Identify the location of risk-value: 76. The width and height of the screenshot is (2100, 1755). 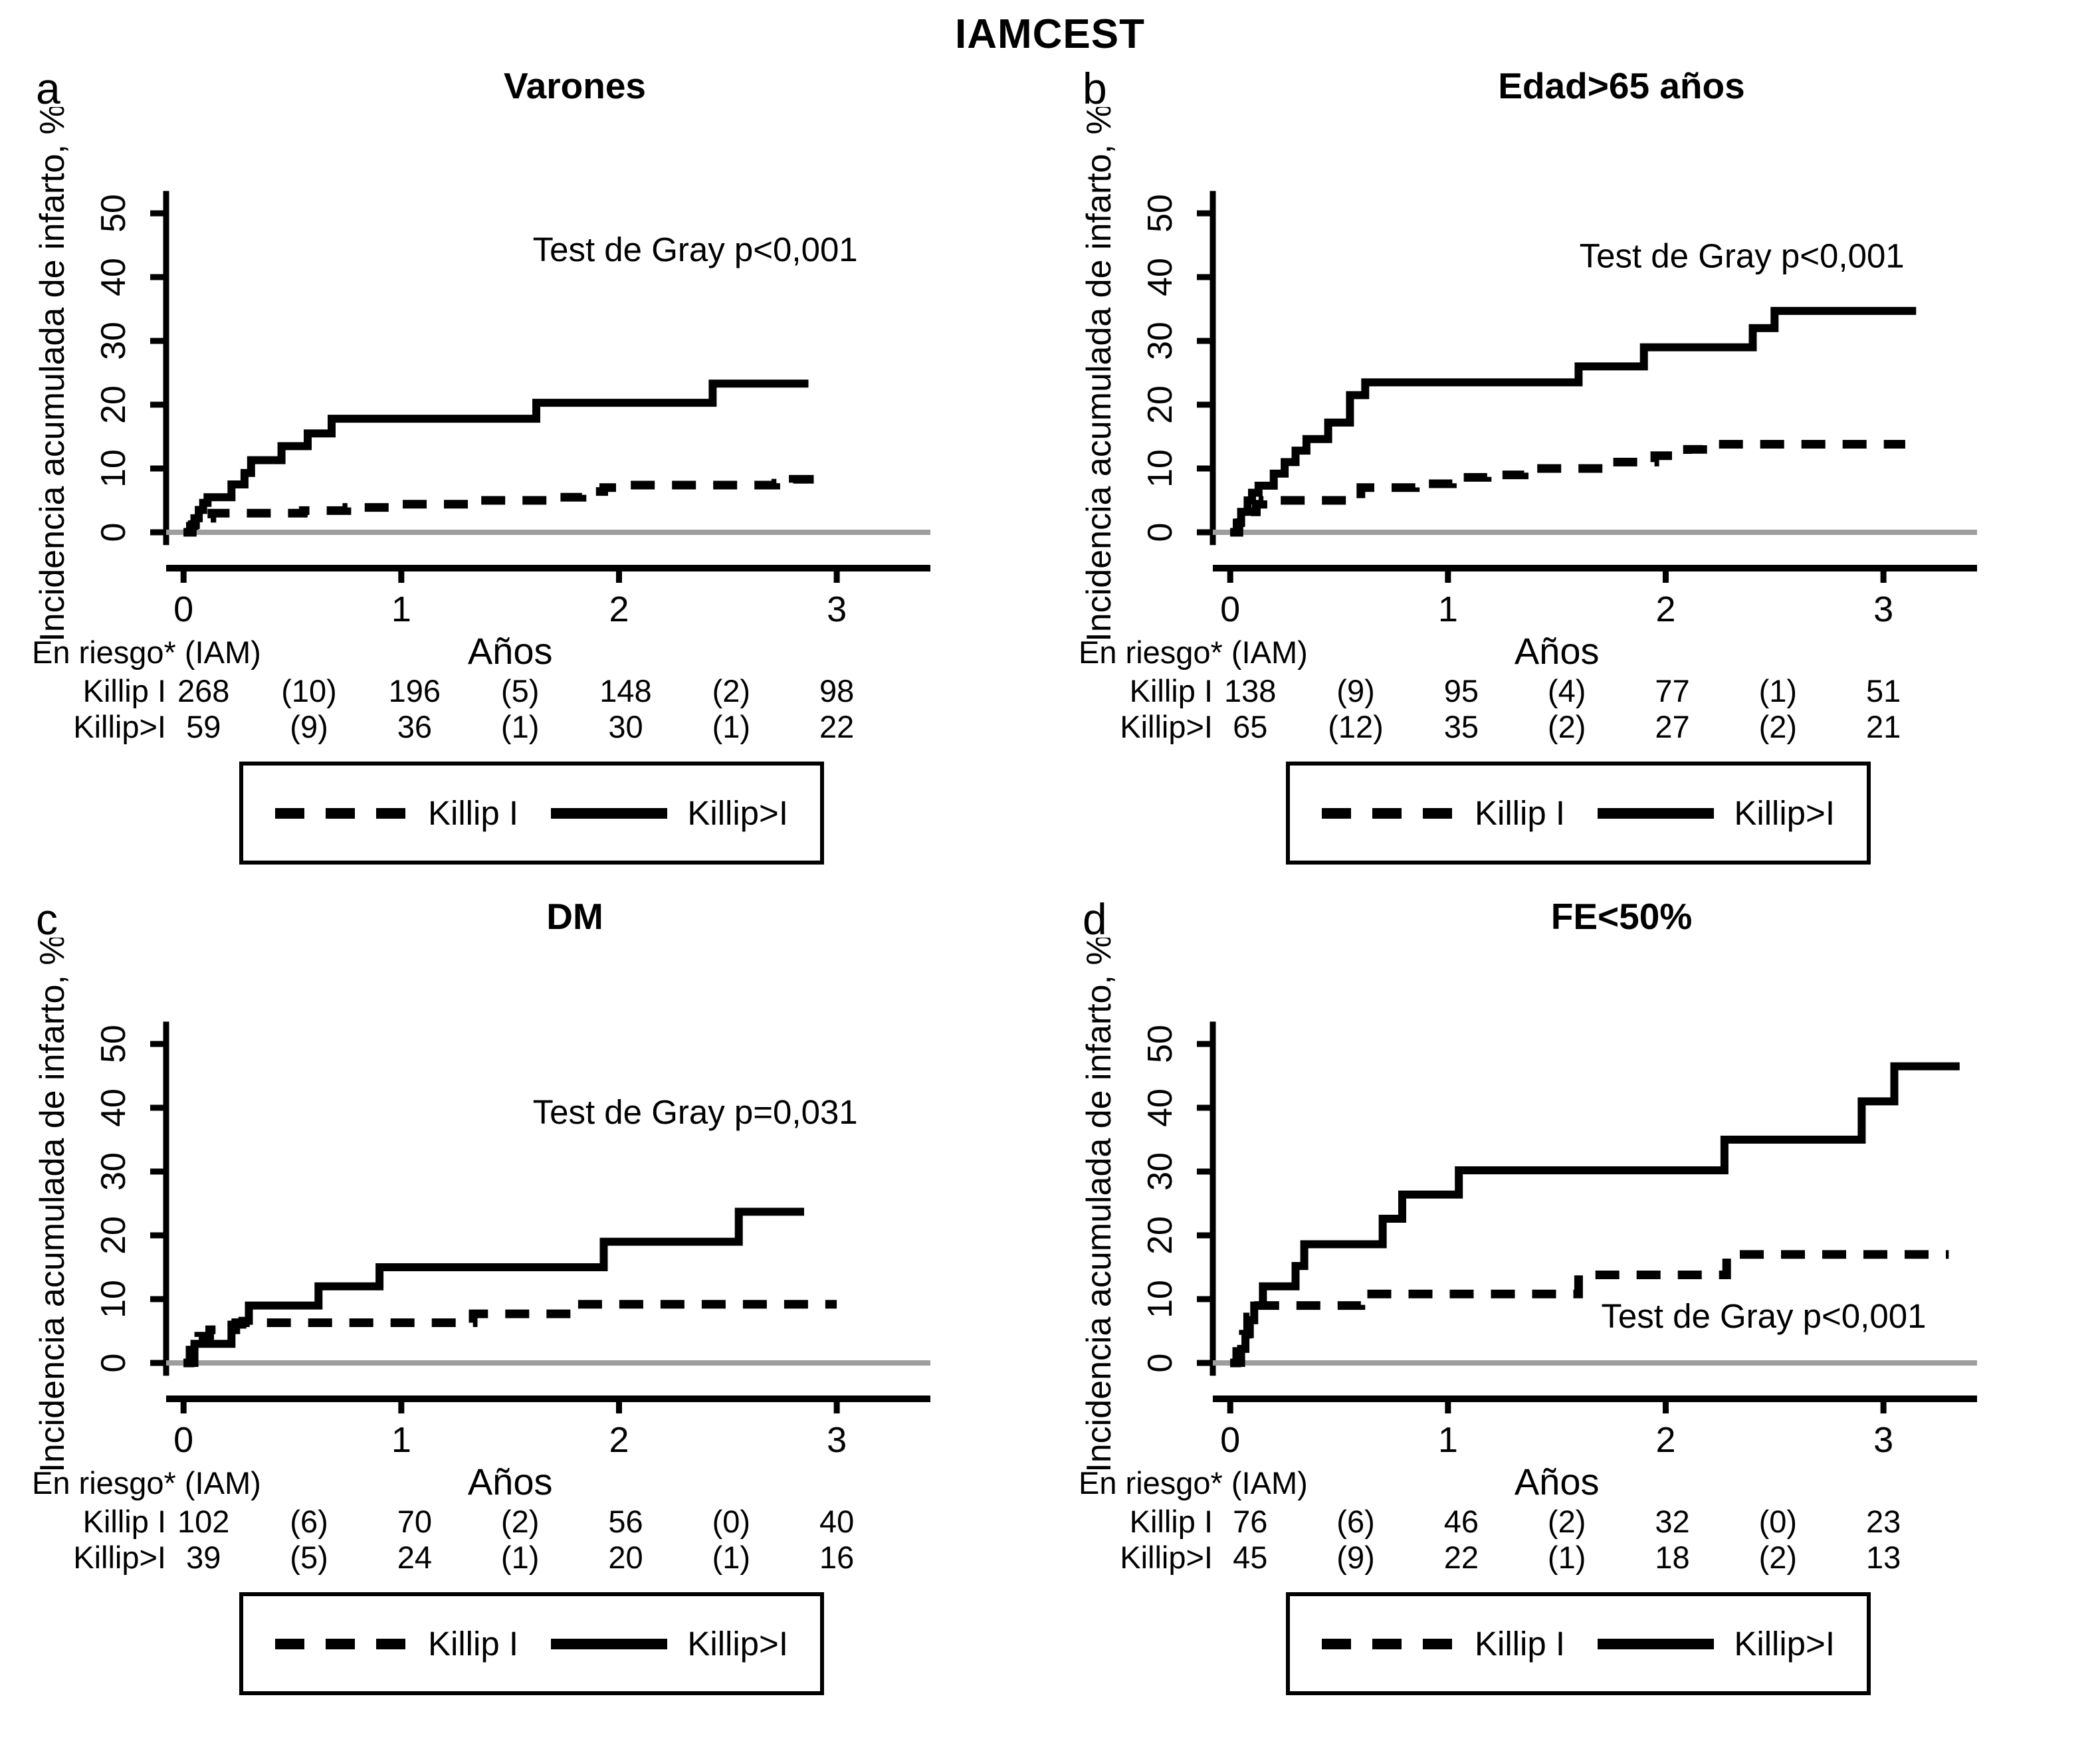
(1250, 1521).